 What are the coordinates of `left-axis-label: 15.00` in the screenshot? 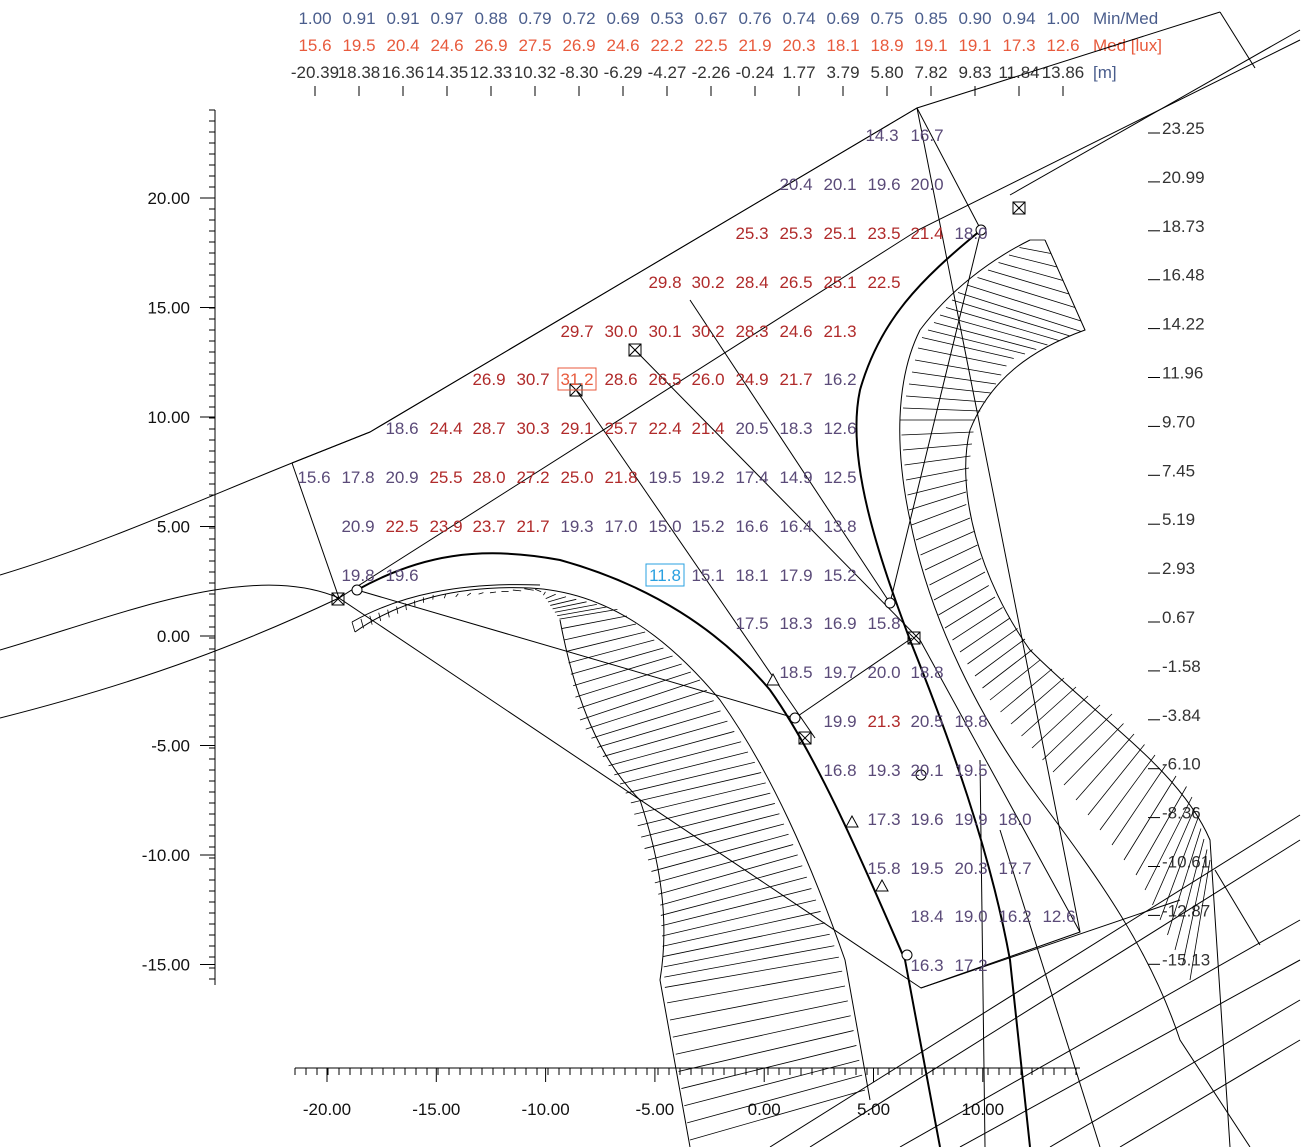 It's located at (168, 308).